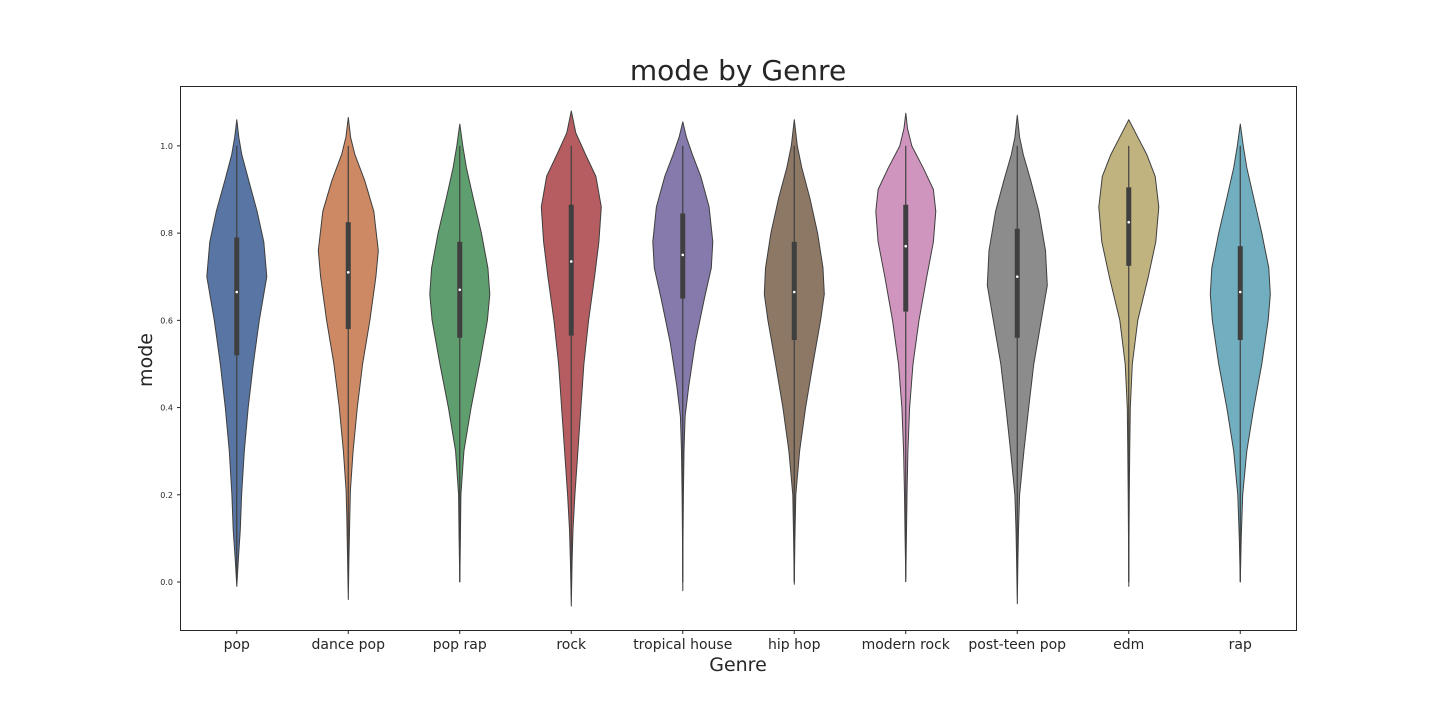 The height and width of the screenshot is (720, 1440). Describe the element at coordinates (1128, 645) in the screenshot. I see `x-tick-label: edm` at that location.